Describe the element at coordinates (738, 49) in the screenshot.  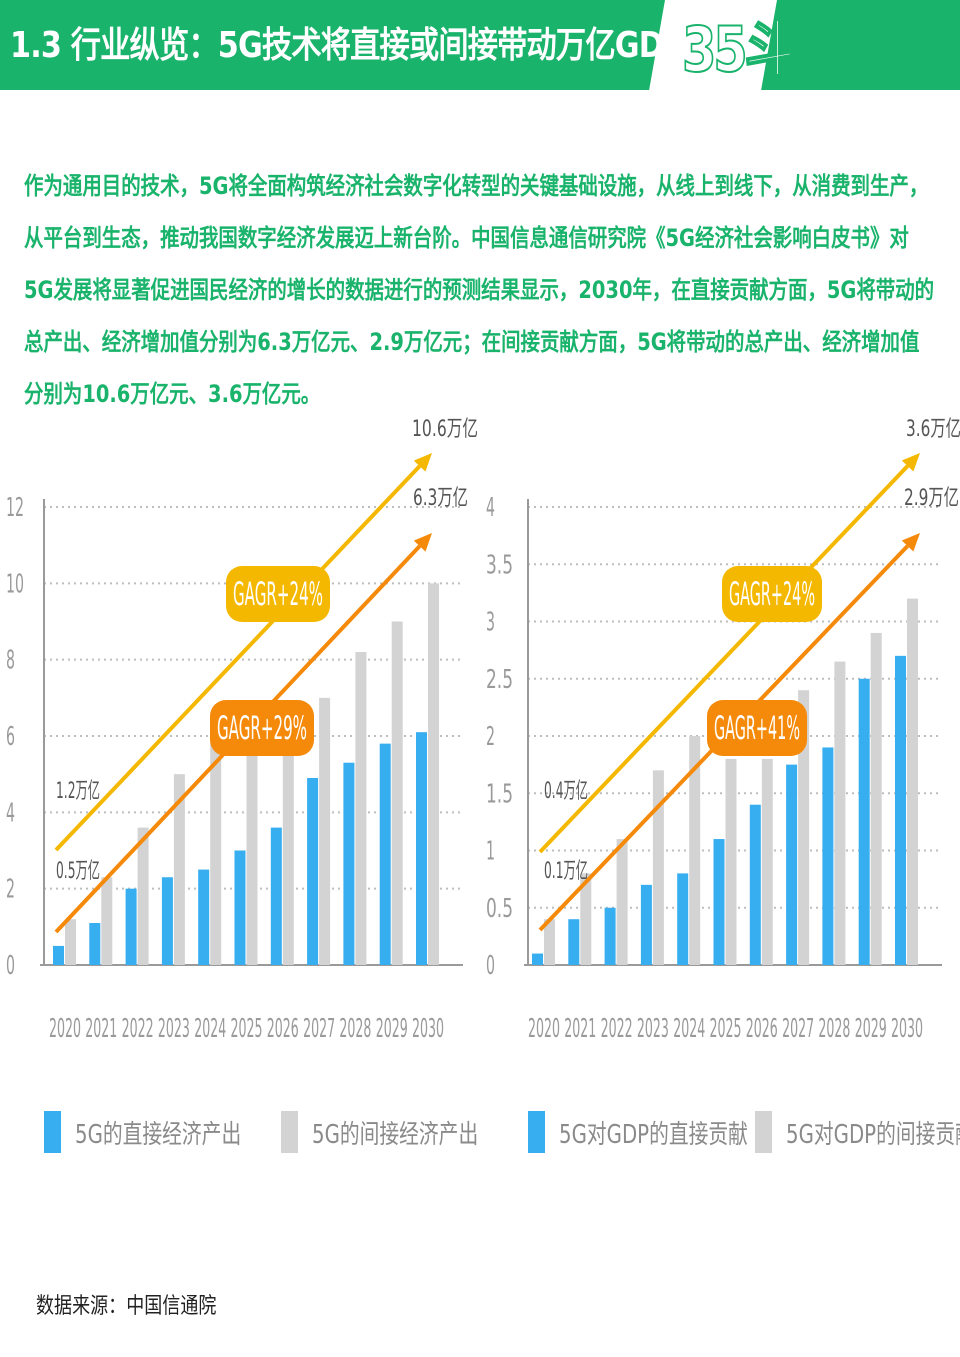
I see `brand-logo: 35斗` at that location.